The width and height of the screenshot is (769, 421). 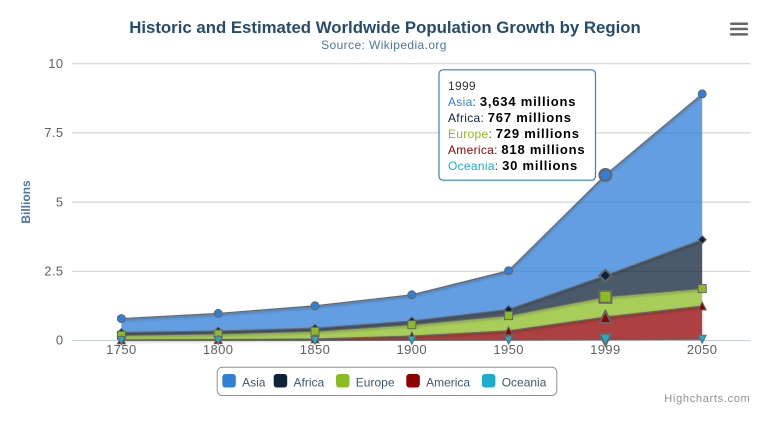 What do you see at coordinates (26, 202) in the screenshot?
I see `svg-text: Billions` at bounding box center [26, 202].